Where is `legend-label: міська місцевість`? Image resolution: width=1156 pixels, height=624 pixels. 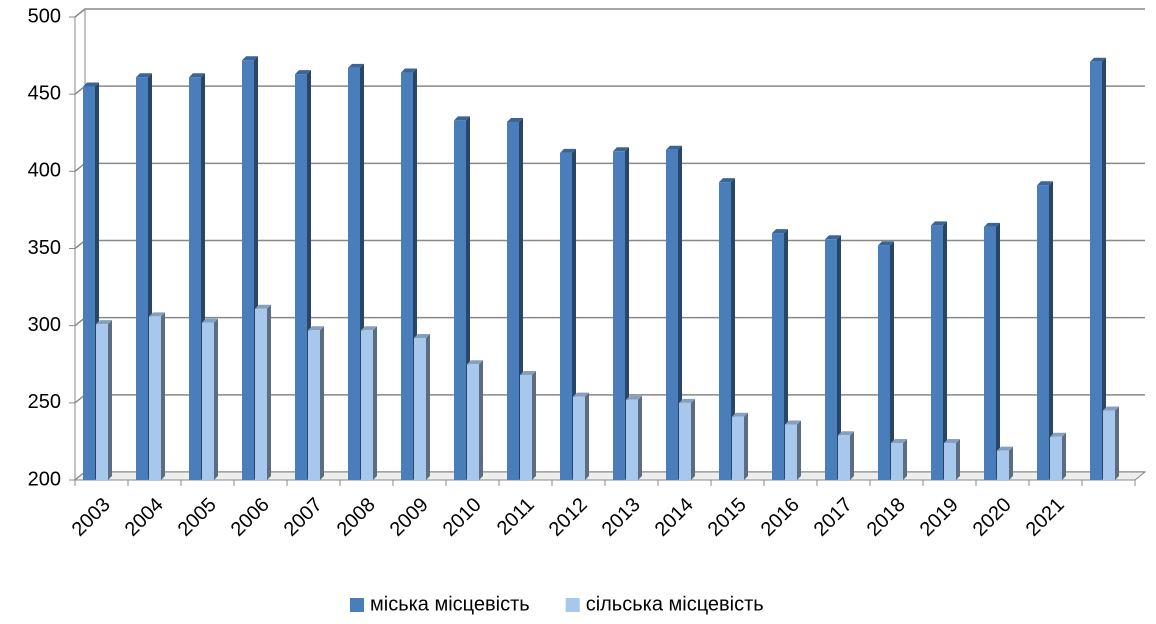 legend-label: міська місцевість is located at coordinates (450, 604).